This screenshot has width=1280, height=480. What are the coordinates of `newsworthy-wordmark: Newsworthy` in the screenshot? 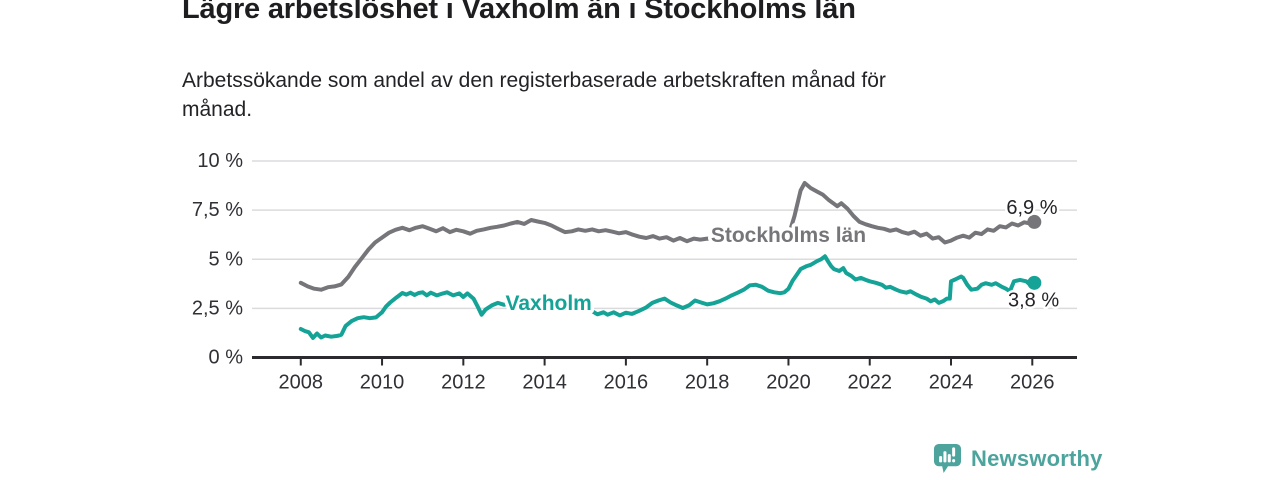 It's located at (1037, 458).